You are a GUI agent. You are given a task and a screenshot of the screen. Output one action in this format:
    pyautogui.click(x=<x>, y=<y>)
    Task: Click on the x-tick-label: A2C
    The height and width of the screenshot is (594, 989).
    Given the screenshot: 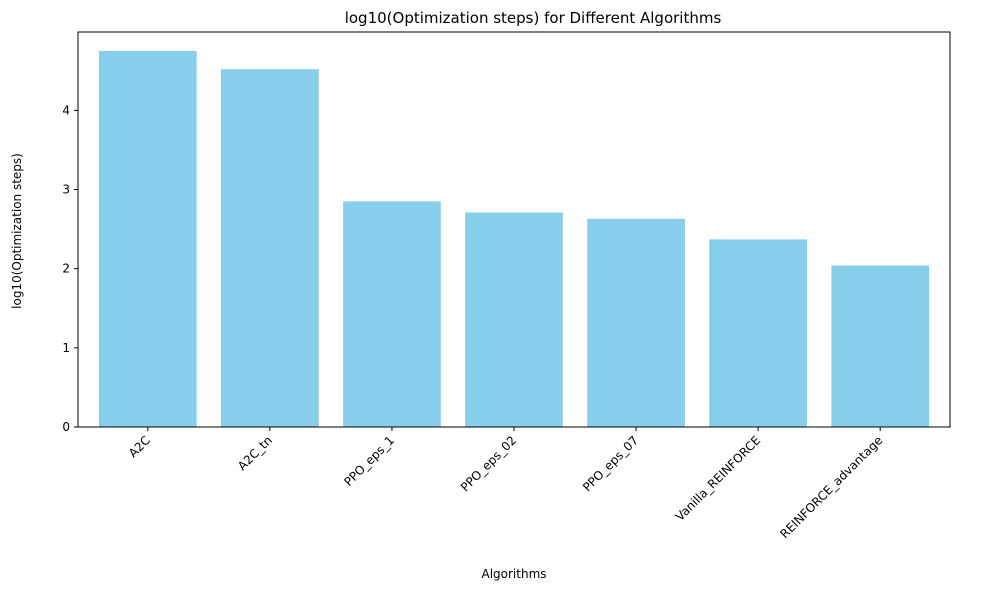 What is the action you would take?
    pyautogui.click(x=139, y=446)
    